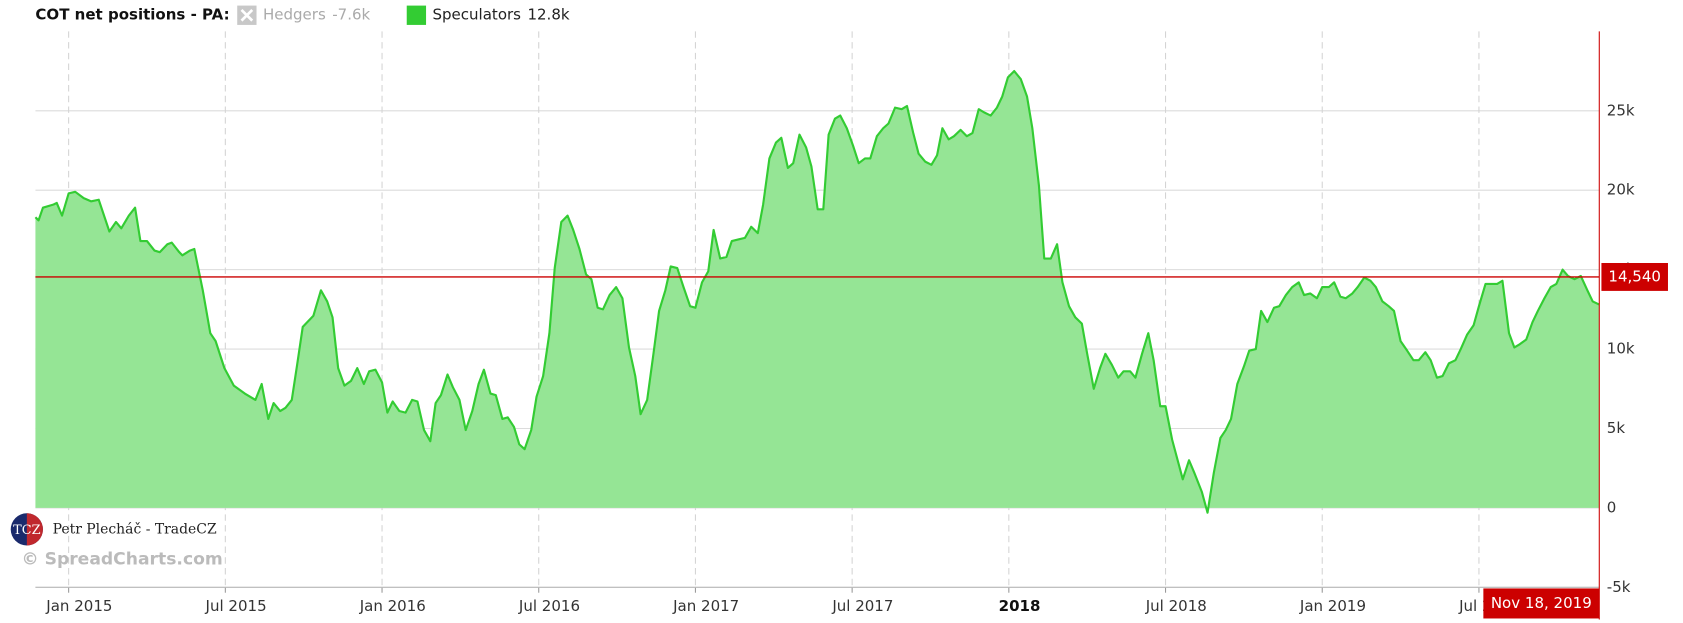 This screenshot has height=623, width=1683. I want to click on x-tick-label: Jan 2015, so click(78, 606).